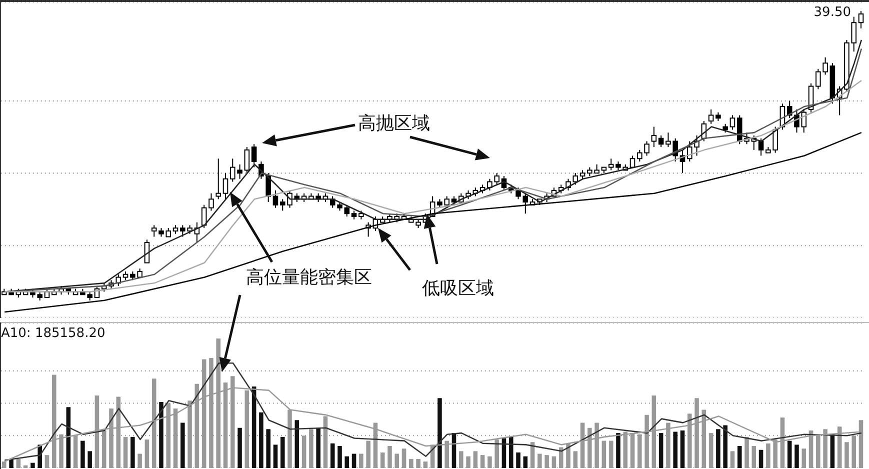 The width and height of the screenshot is (869, 469). I want to click on annotation: A10: 185158.20, so click(53, 333).